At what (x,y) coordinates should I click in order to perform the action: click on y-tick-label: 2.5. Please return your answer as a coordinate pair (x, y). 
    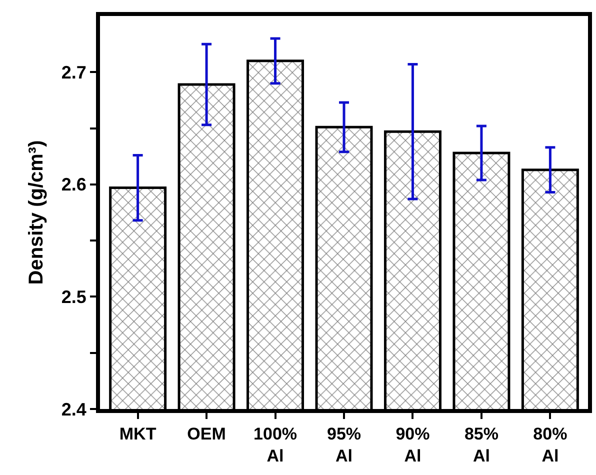
    Looking at the image, I should click on (73, 297).